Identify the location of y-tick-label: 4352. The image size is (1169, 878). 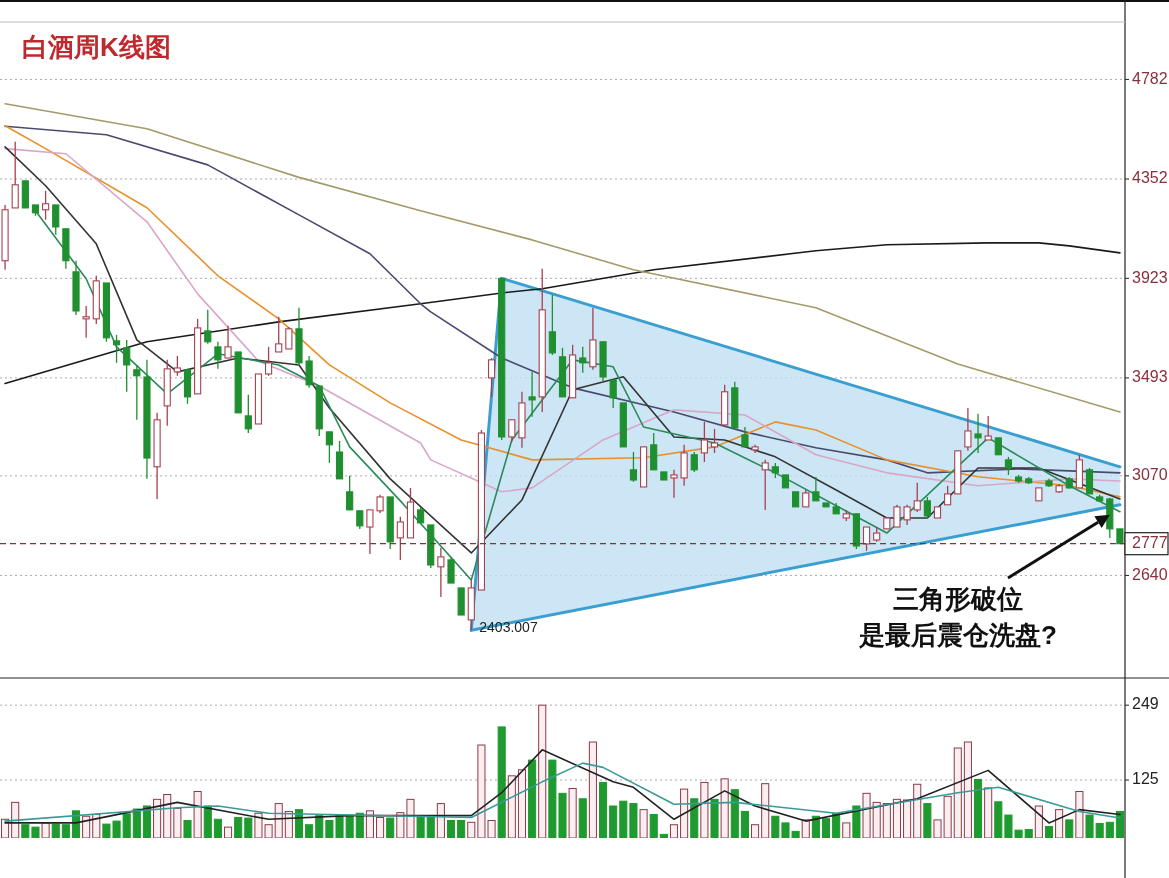
(1150, 178).